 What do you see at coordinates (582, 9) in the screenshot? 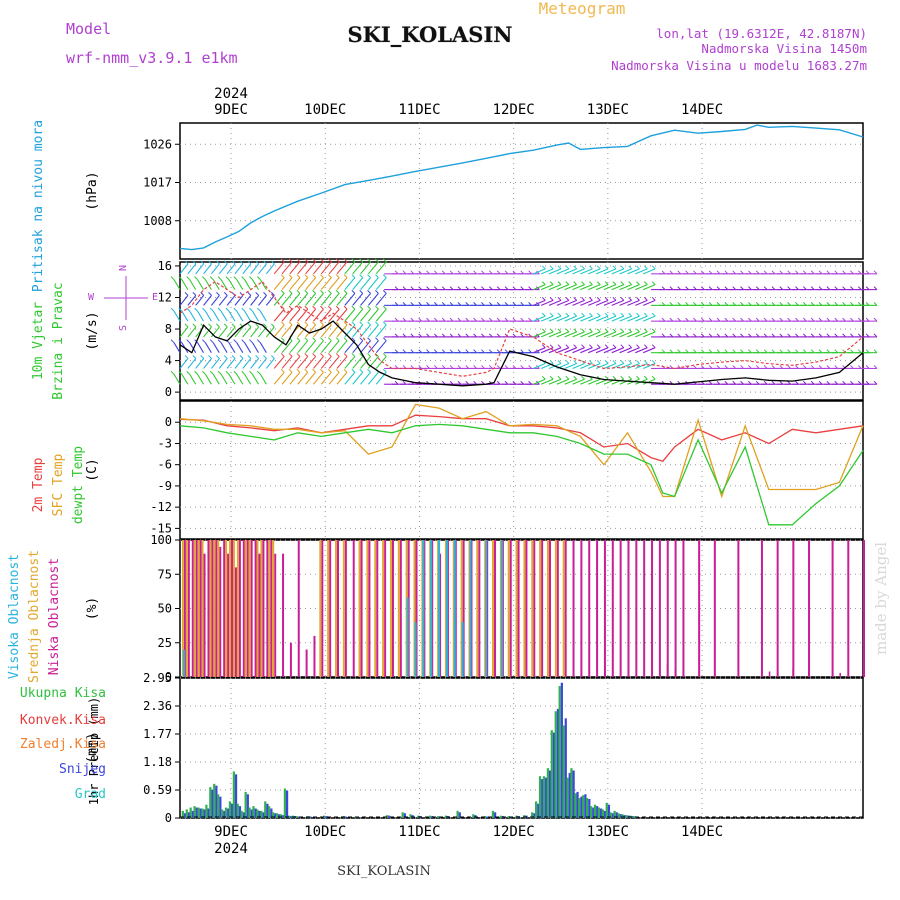
I see `meteogram-label: Meteogram` at bounding box center [582, 9].